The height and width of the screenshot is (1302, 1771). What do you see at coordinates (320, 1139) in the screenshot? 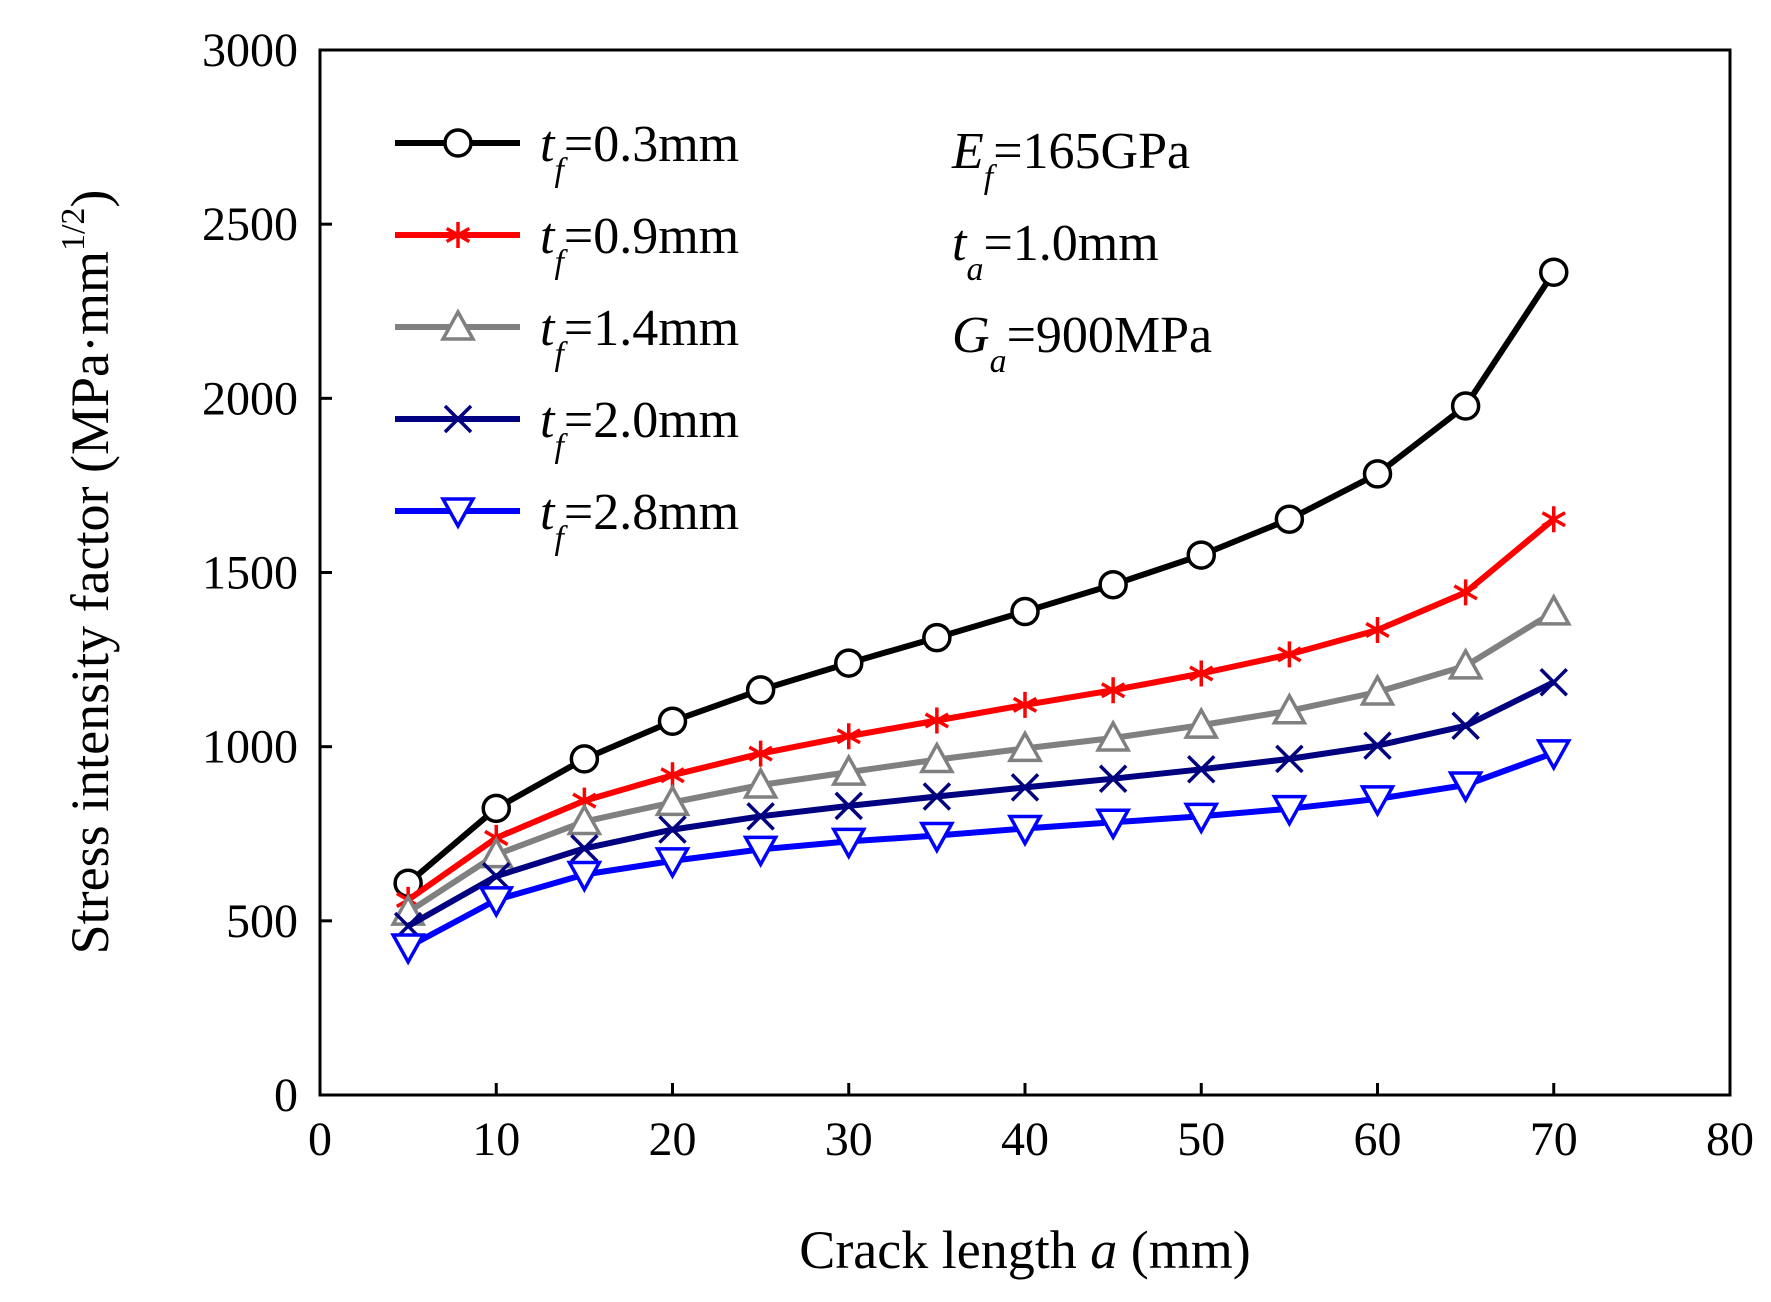
I see `x-tick-label: 0` at bounding box center [320, 1139].